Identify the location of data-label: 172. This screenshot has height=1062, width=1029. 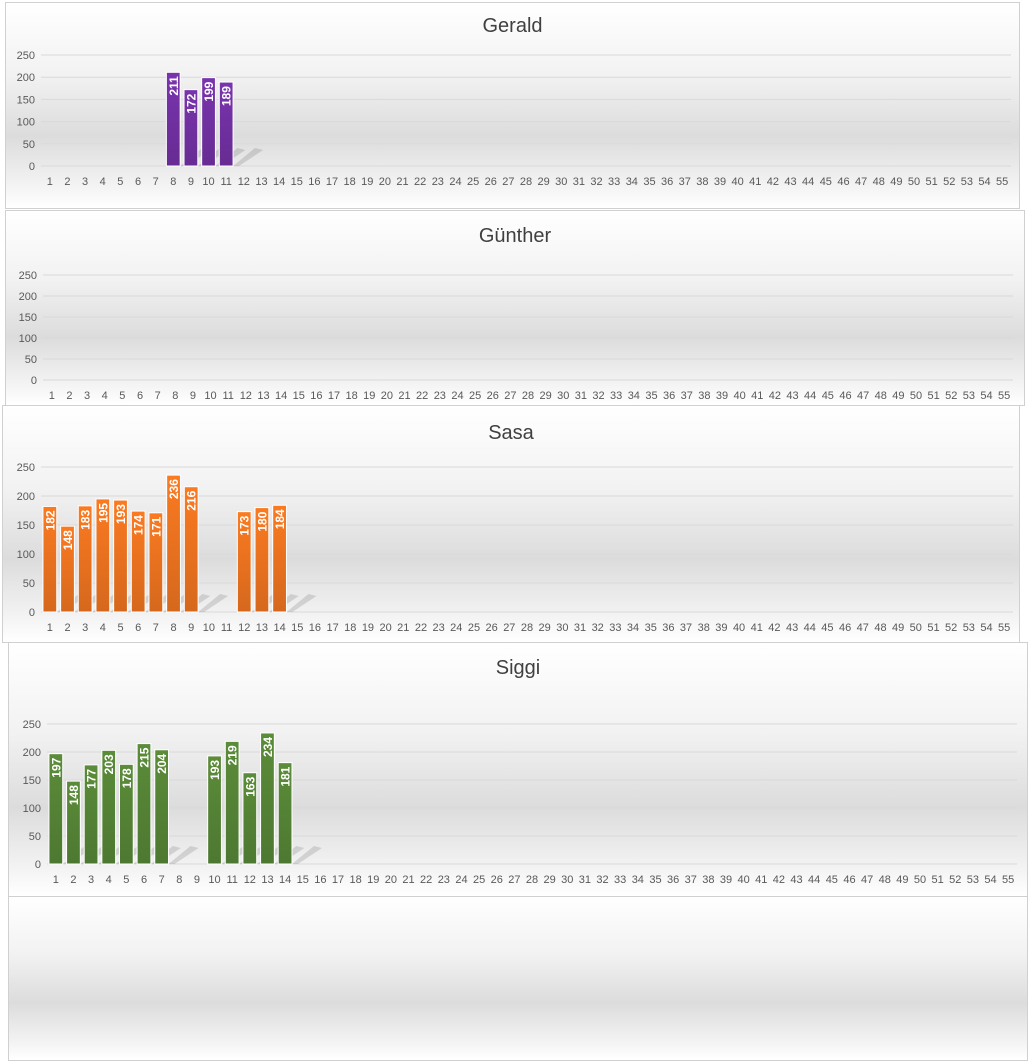
(191, 103).